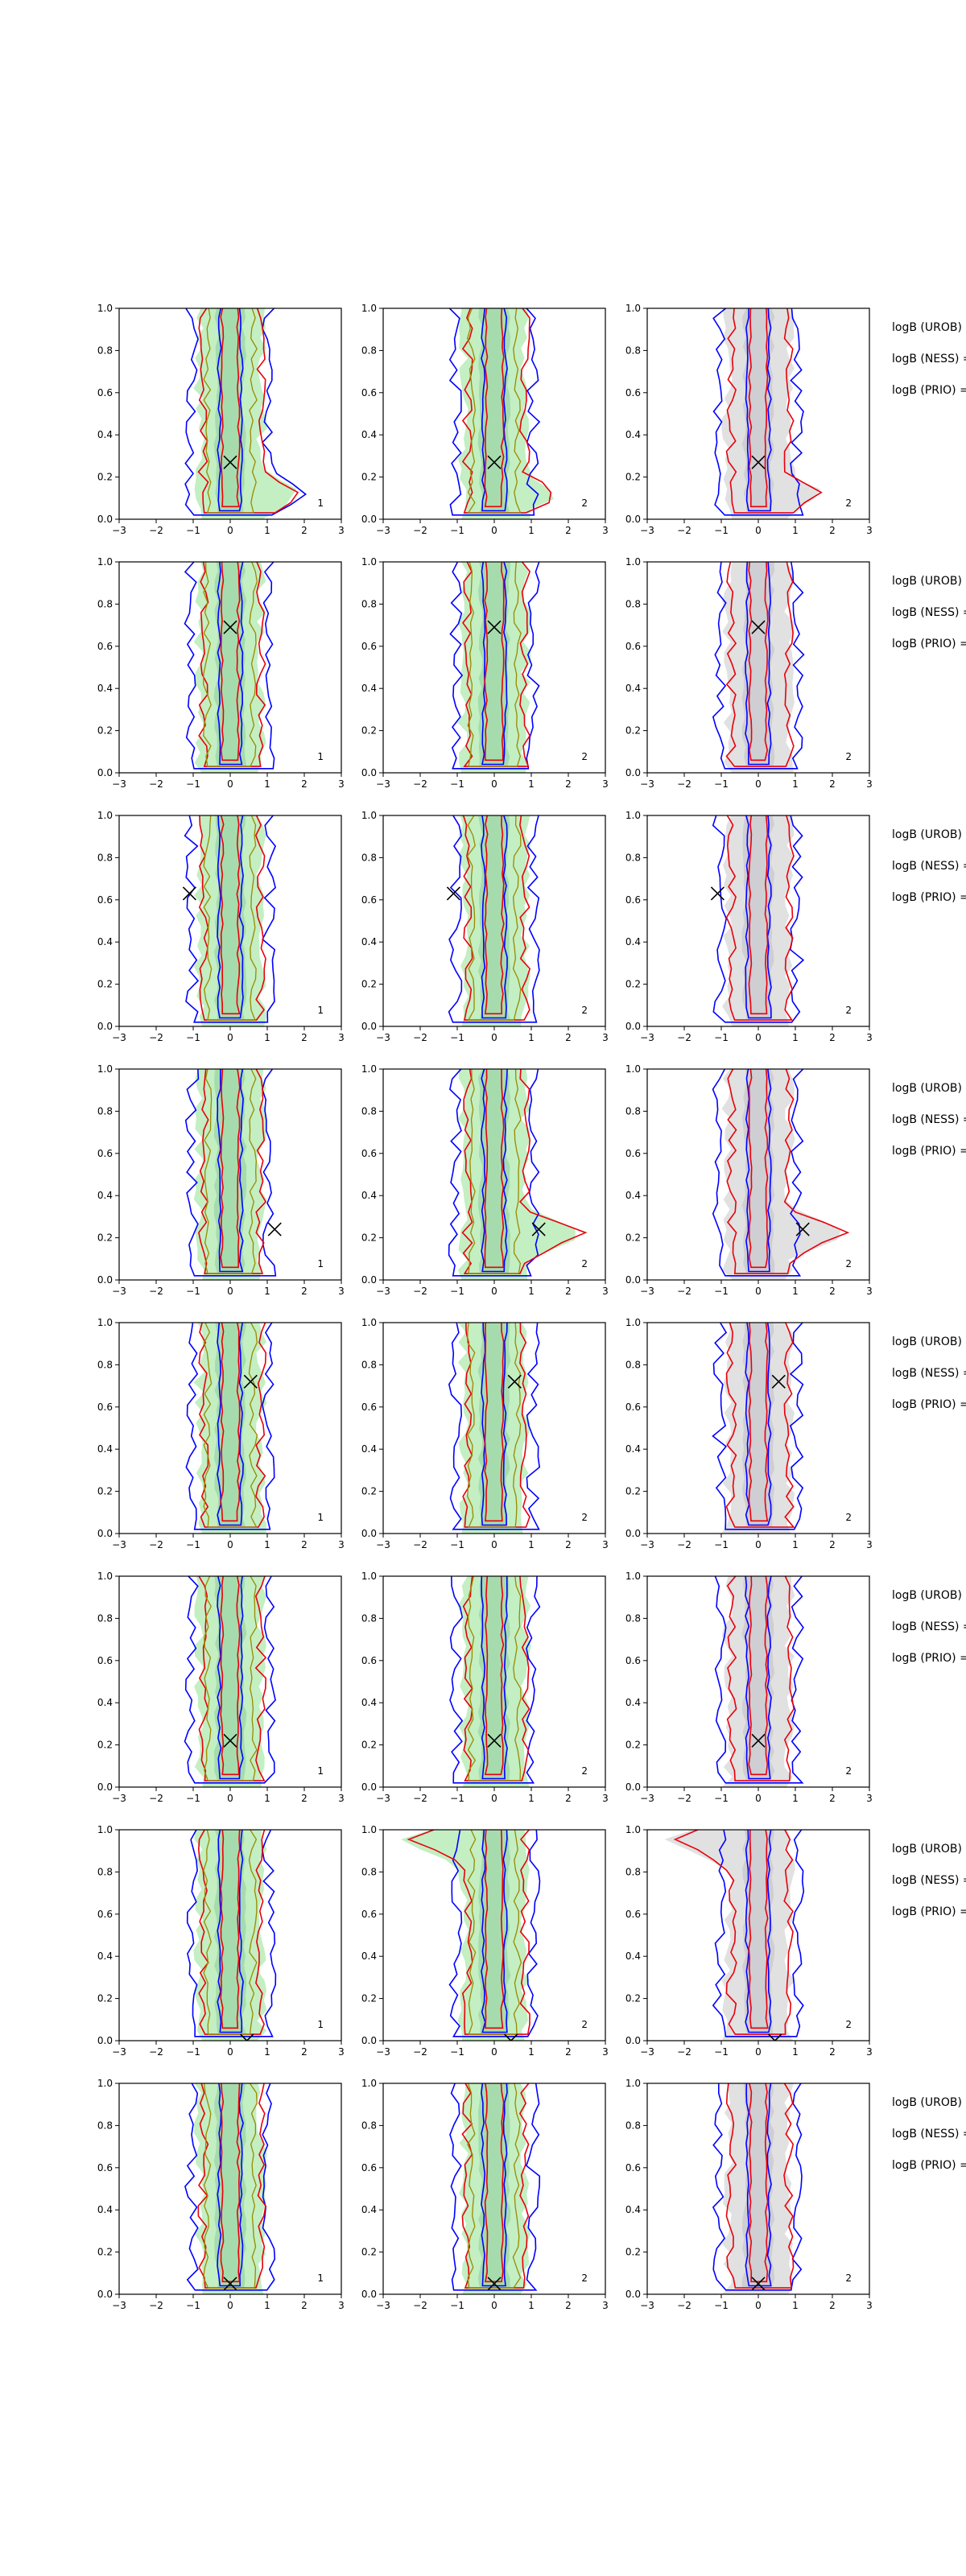 Image resolution: width=966 pixels, height=2576 pixels. I want to click on panel-r2-c1: −3 −2 −1 0 1 2 3 0.0 0.2 0.4 0.6 0.8 1.0 1, so click(221, 673).